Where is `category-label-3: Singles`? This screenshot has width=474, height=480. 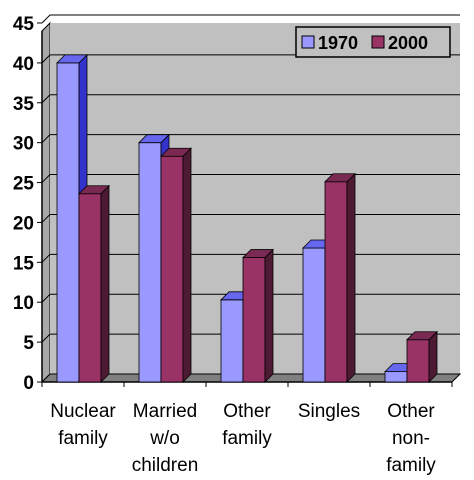 category-label-3: Singles is located at coordinates (329, 411).